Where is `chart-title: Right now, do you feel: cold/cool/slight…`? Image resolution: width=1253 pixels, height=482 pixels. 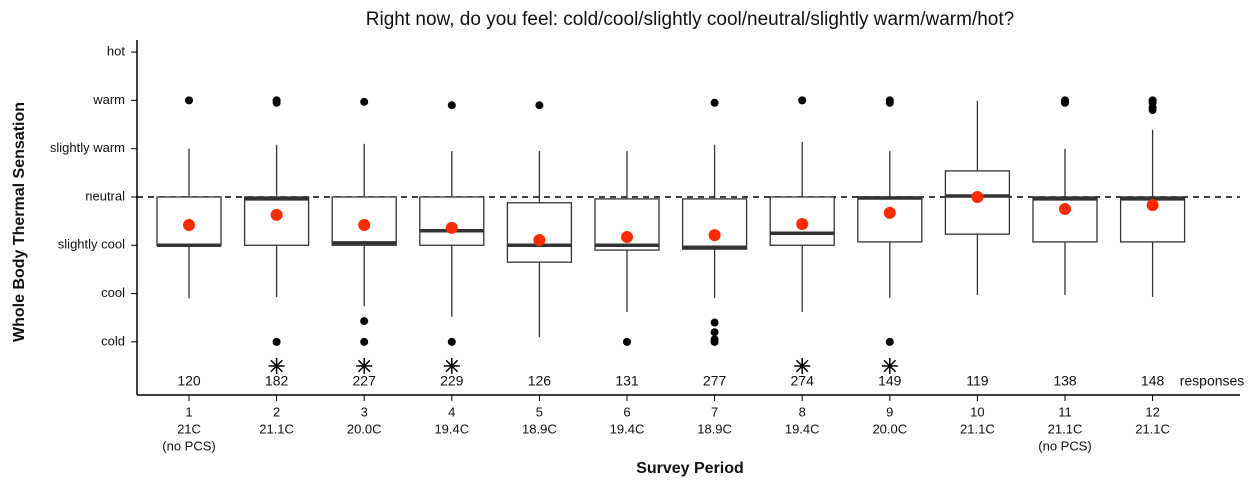 chart-title: Right now, do you feel: cold/cool/slight… is located at coordinates (690, 19).